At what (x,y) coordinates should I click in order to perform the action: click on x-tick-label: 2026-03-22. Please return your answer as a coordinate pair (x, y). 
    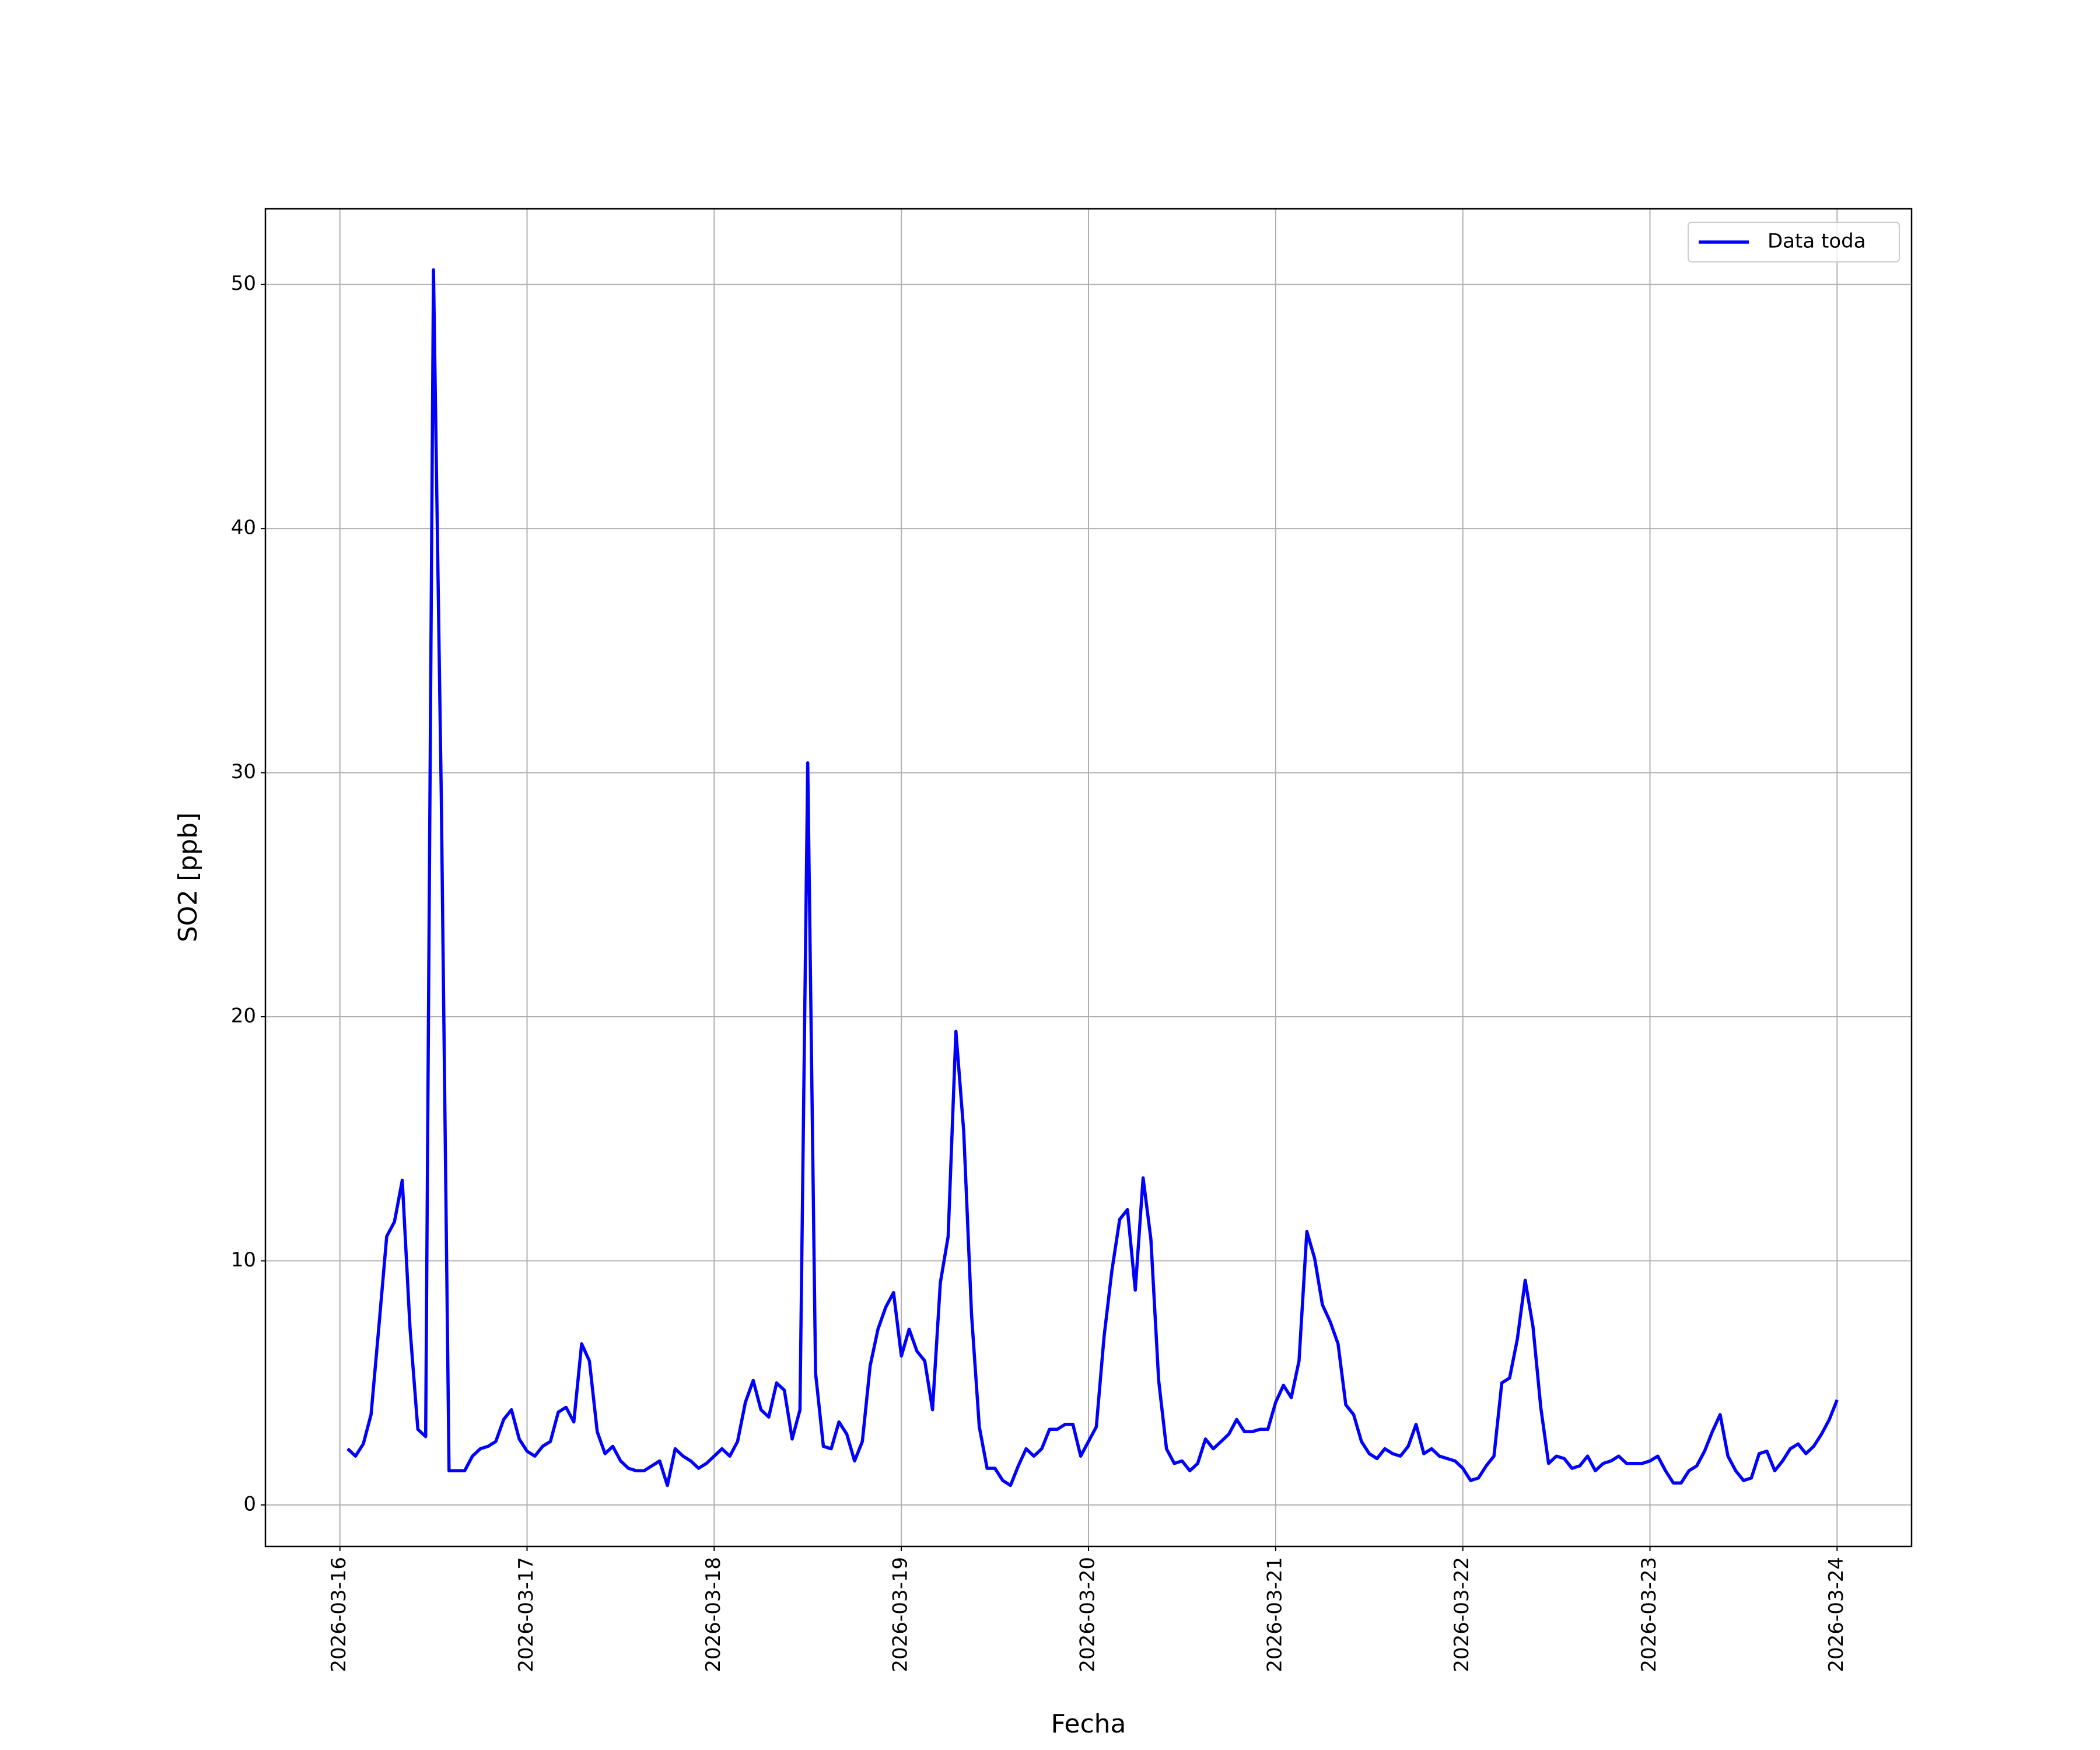
    Looking at the image, I should click on (1462, 1615).